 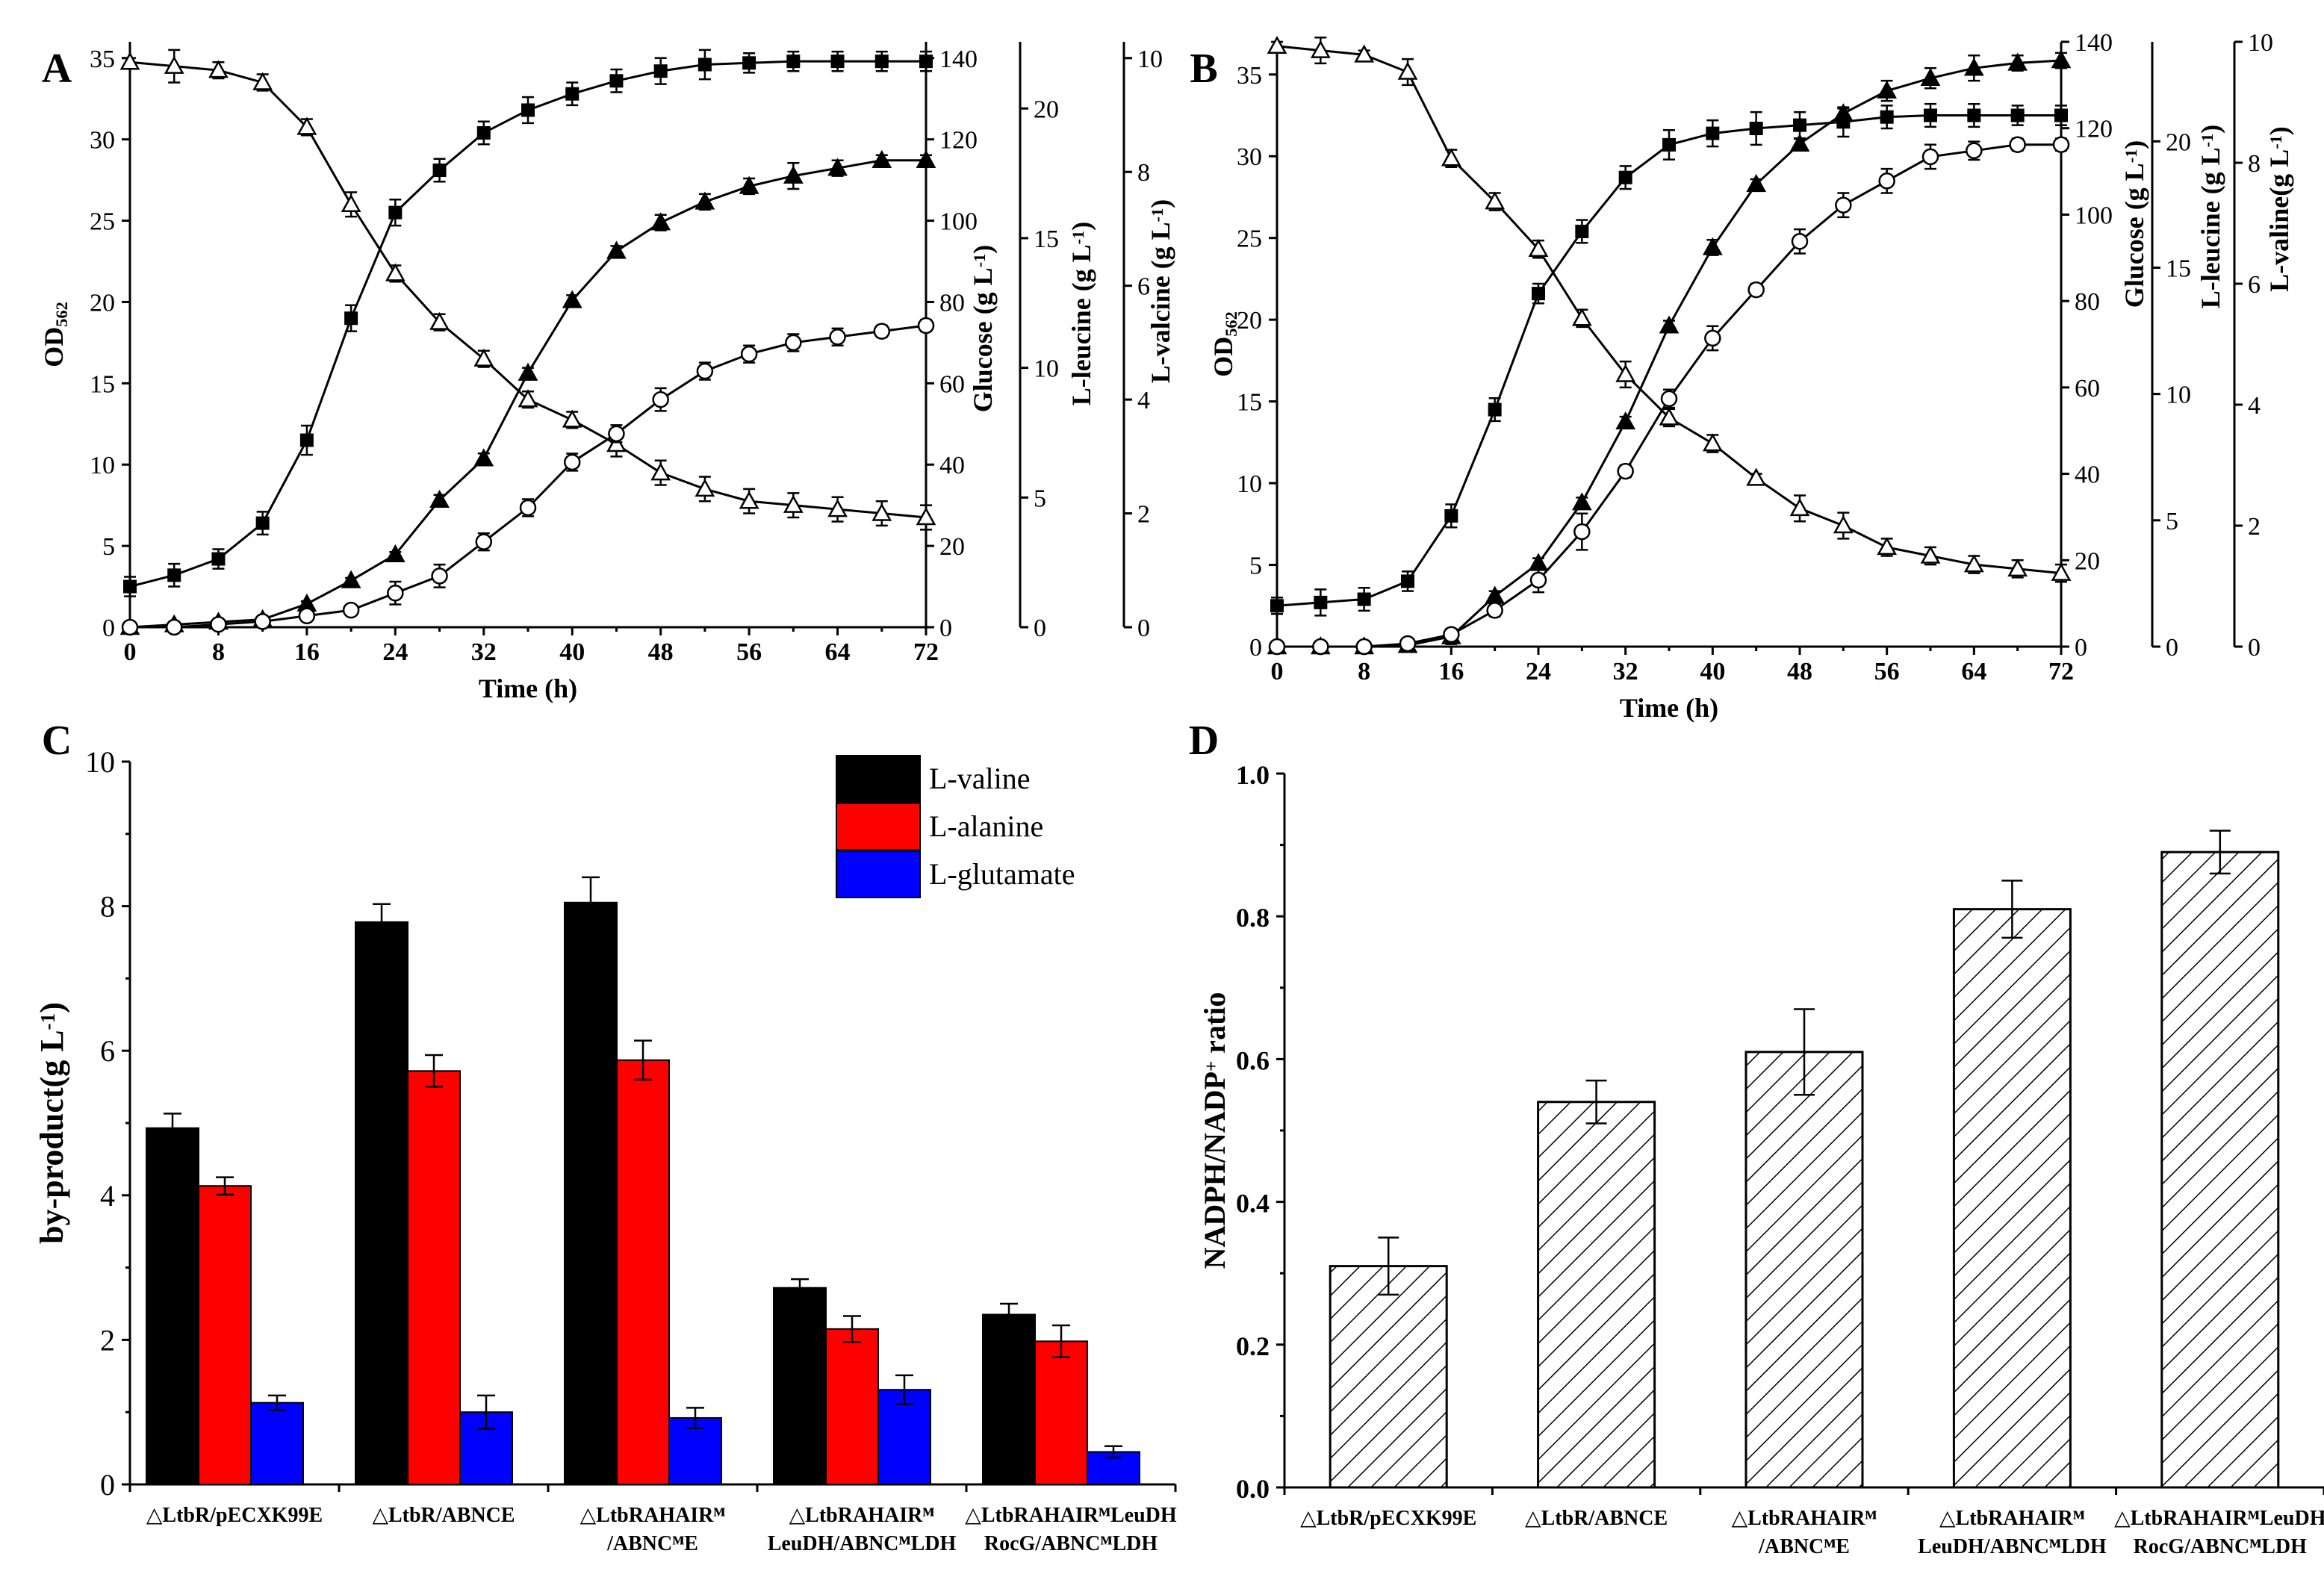 What do you see at coordinates (1249, 239) in the screenshot?
I see `od-tick-label: 25` at bounding box center [1249, 239].